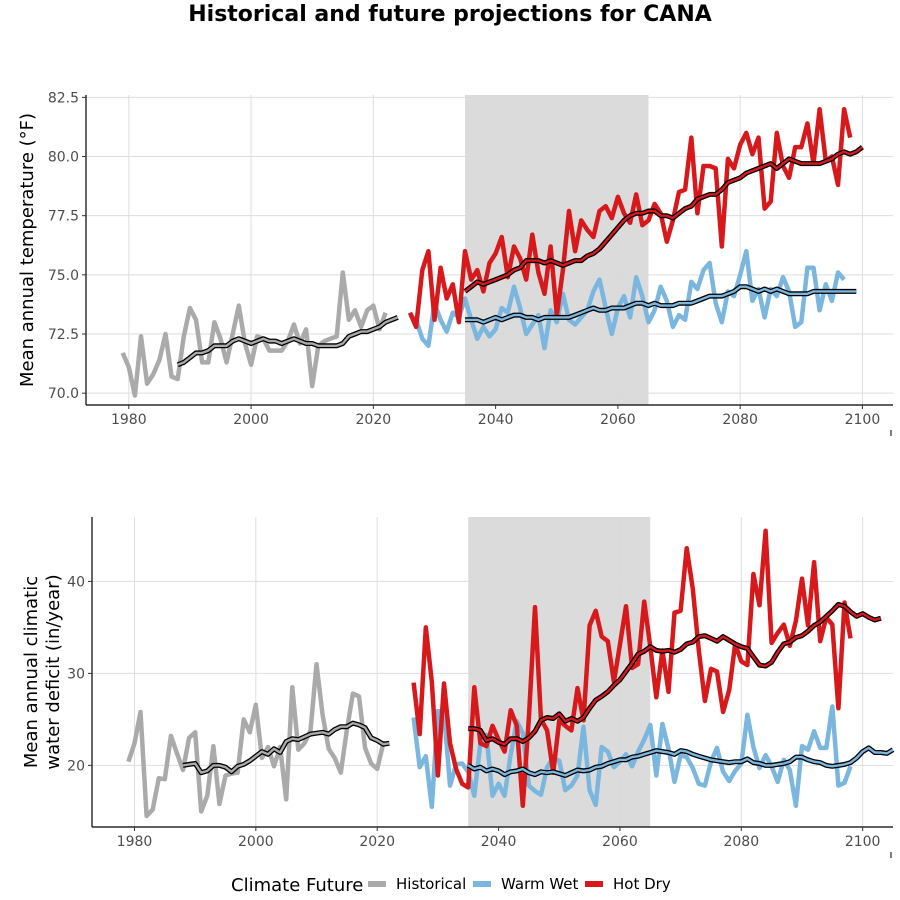 The width and height of the screenshot is (900, 900). Describe the element at coordinates (76, 674) in the screenshot. I see `y-tick-label: 30` at that location.